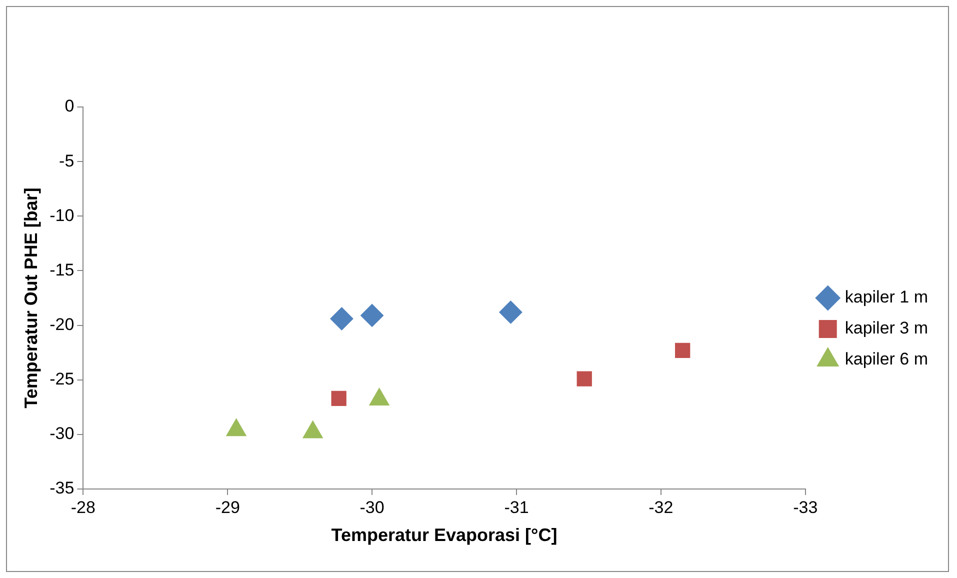  What do you see at coordinates (661, 507) in the screenshot?
I see `x-tick-label: -32` at bounding box center [661, 507].